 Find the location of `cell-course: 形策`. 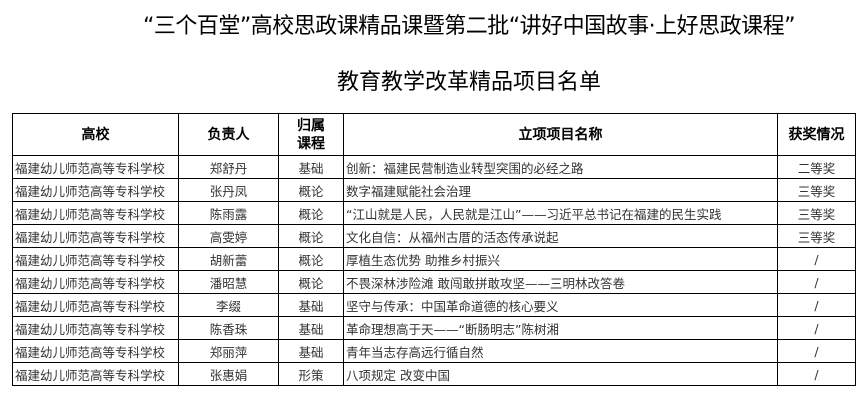

cell-course: 形策 is located at coordinates (311, 374).